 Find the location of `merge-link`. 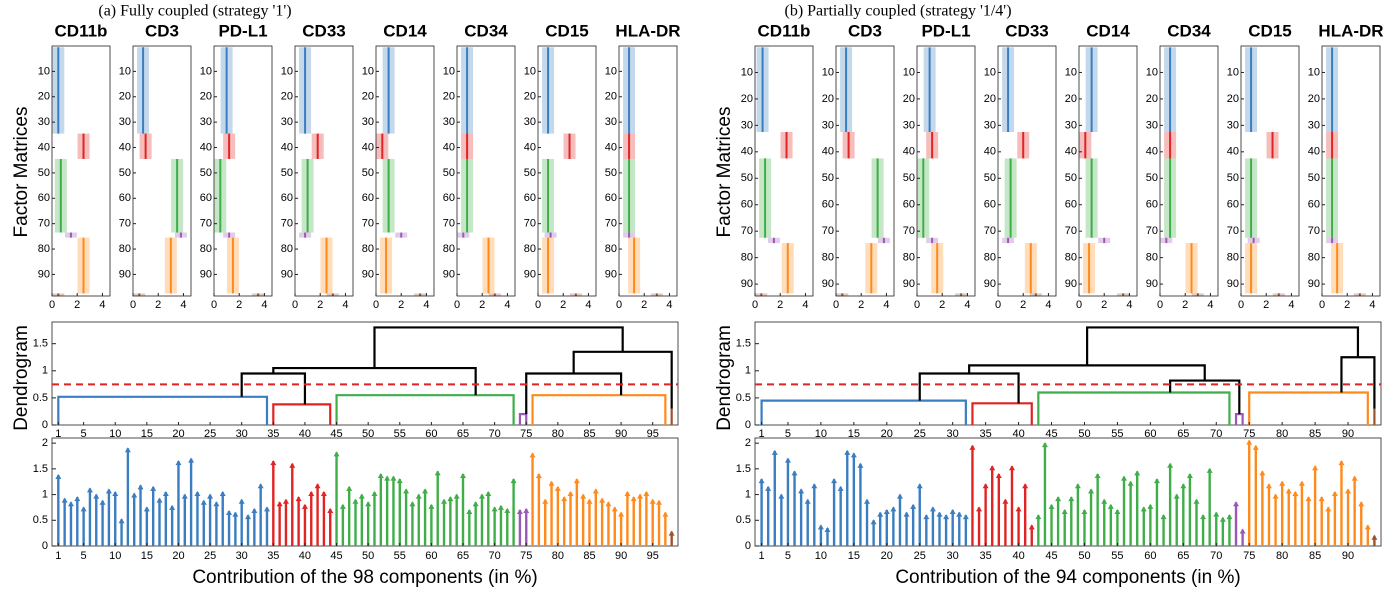

merge-link is located at coordinates (1223, 346).